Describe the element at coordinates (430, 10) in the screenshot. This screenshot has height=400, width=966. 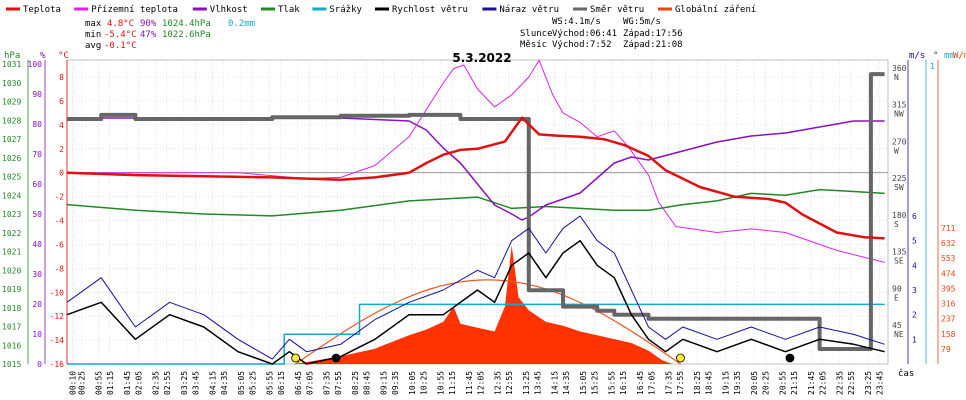
I see `legend-label: Rychlost větru` at that location.